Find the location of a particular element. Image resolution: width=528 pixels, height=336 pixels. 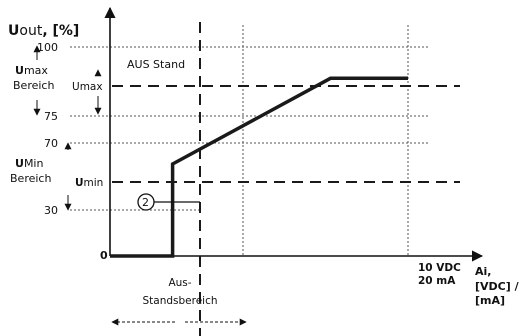

y-tick-100: 100 is located at coordinates (47, 47).